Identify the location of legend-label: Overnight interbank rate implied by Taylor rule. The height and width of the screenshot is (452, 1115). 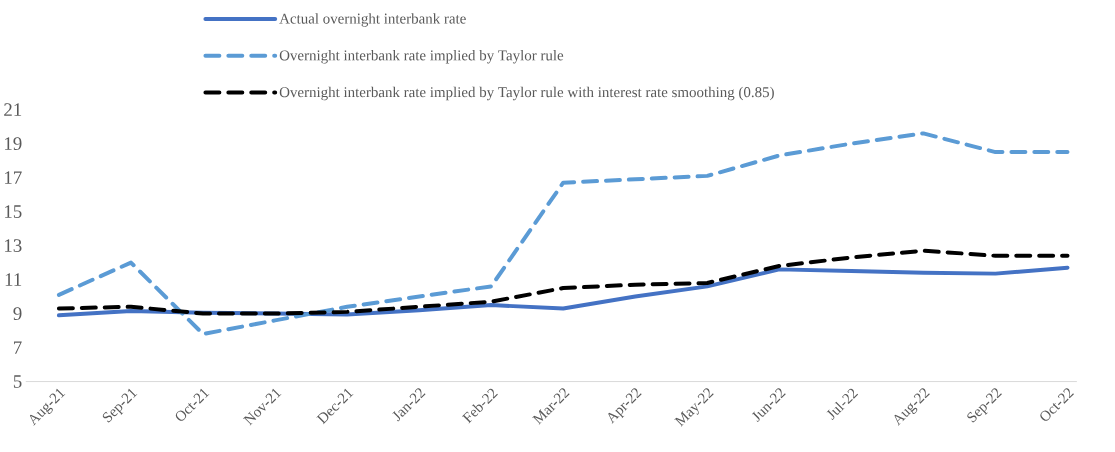
(421, 56).